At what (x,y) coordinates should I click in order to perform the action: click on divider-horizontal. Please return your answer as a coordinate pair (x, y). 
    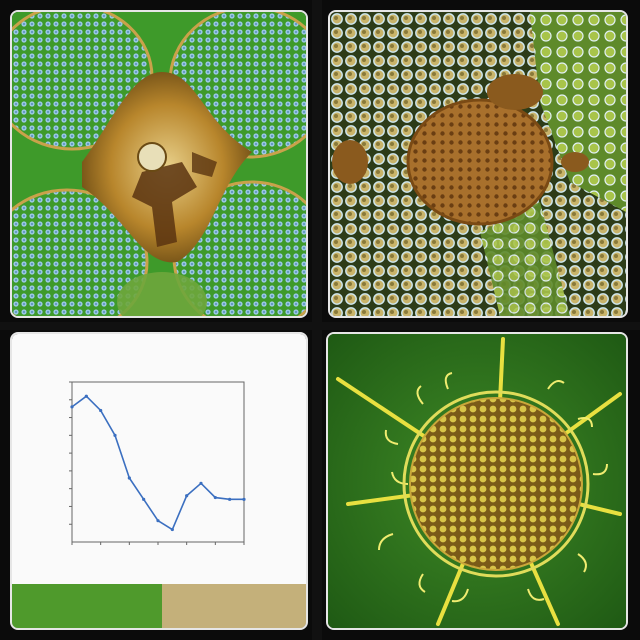
    Looking at the image, I should click on (320, 326).